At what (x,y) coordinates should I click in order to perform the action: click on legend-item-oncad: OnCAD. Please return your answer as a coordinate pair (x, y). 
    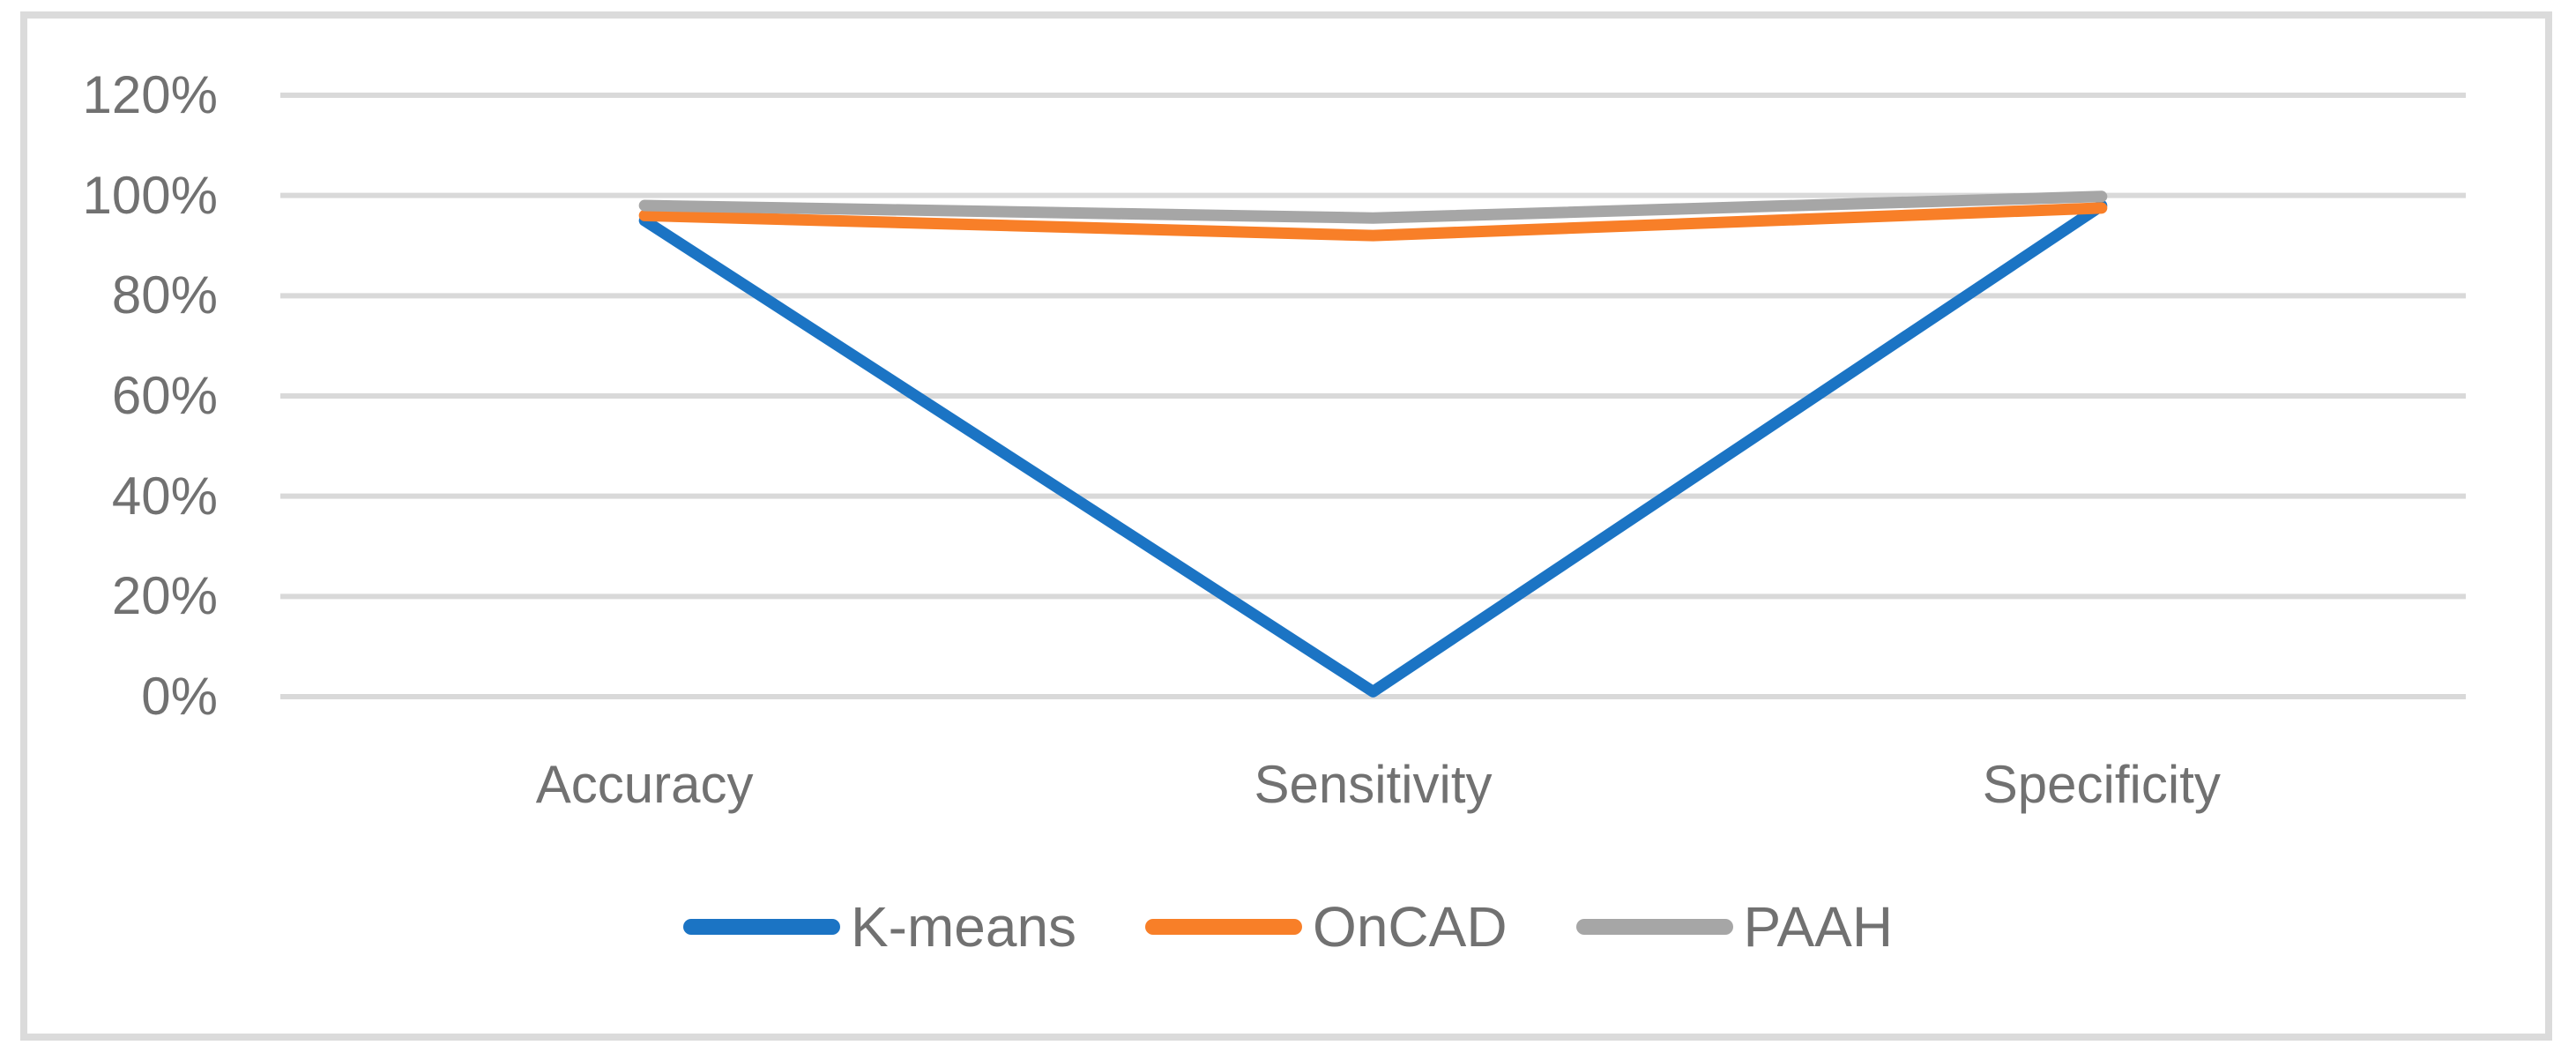
    Looking at the image, I should click on (1326, 927).